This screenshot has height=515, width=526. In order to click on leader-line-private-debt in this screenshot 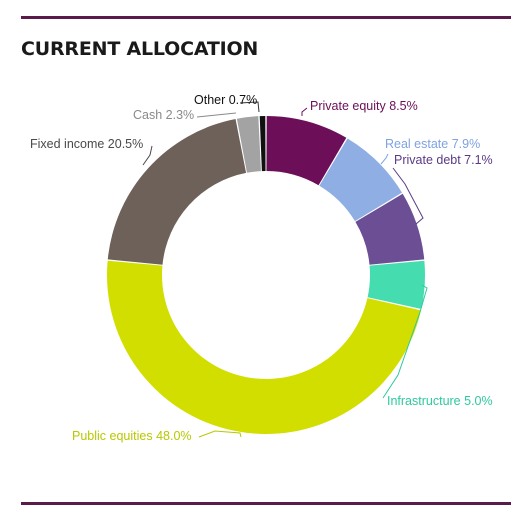, I will do `click(408, 196)`.